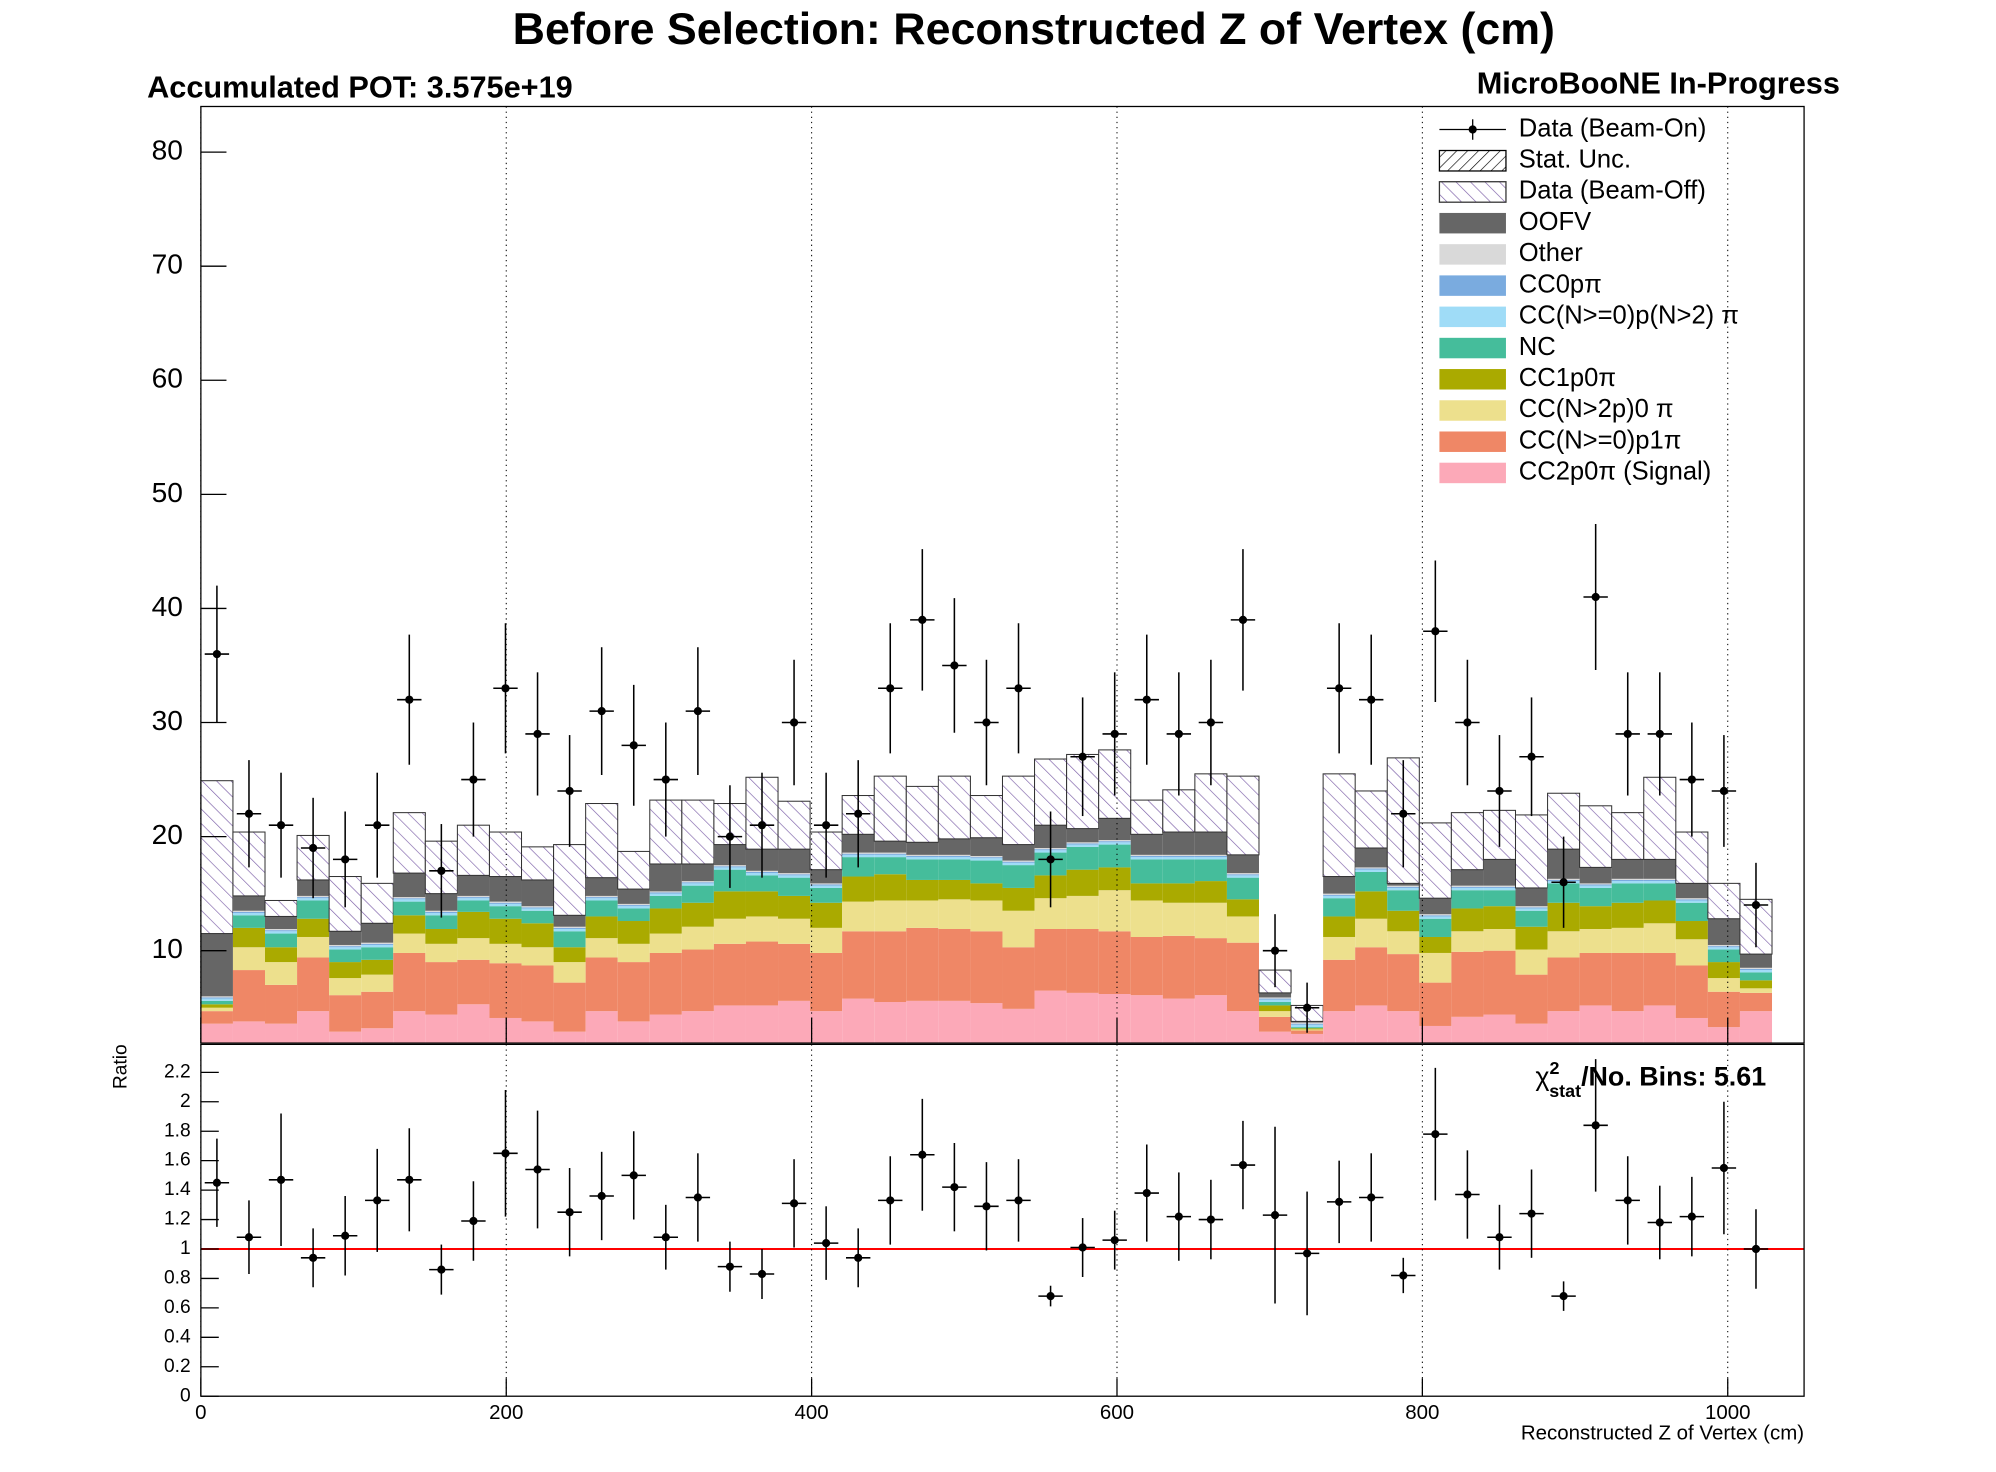 The width and height of the screenshot is (1996, 1472). What do you see at coordinates (177, 1130) in the screenshot?
I see `y-tick-label: 1.8` at bounding box center [177, 1130].